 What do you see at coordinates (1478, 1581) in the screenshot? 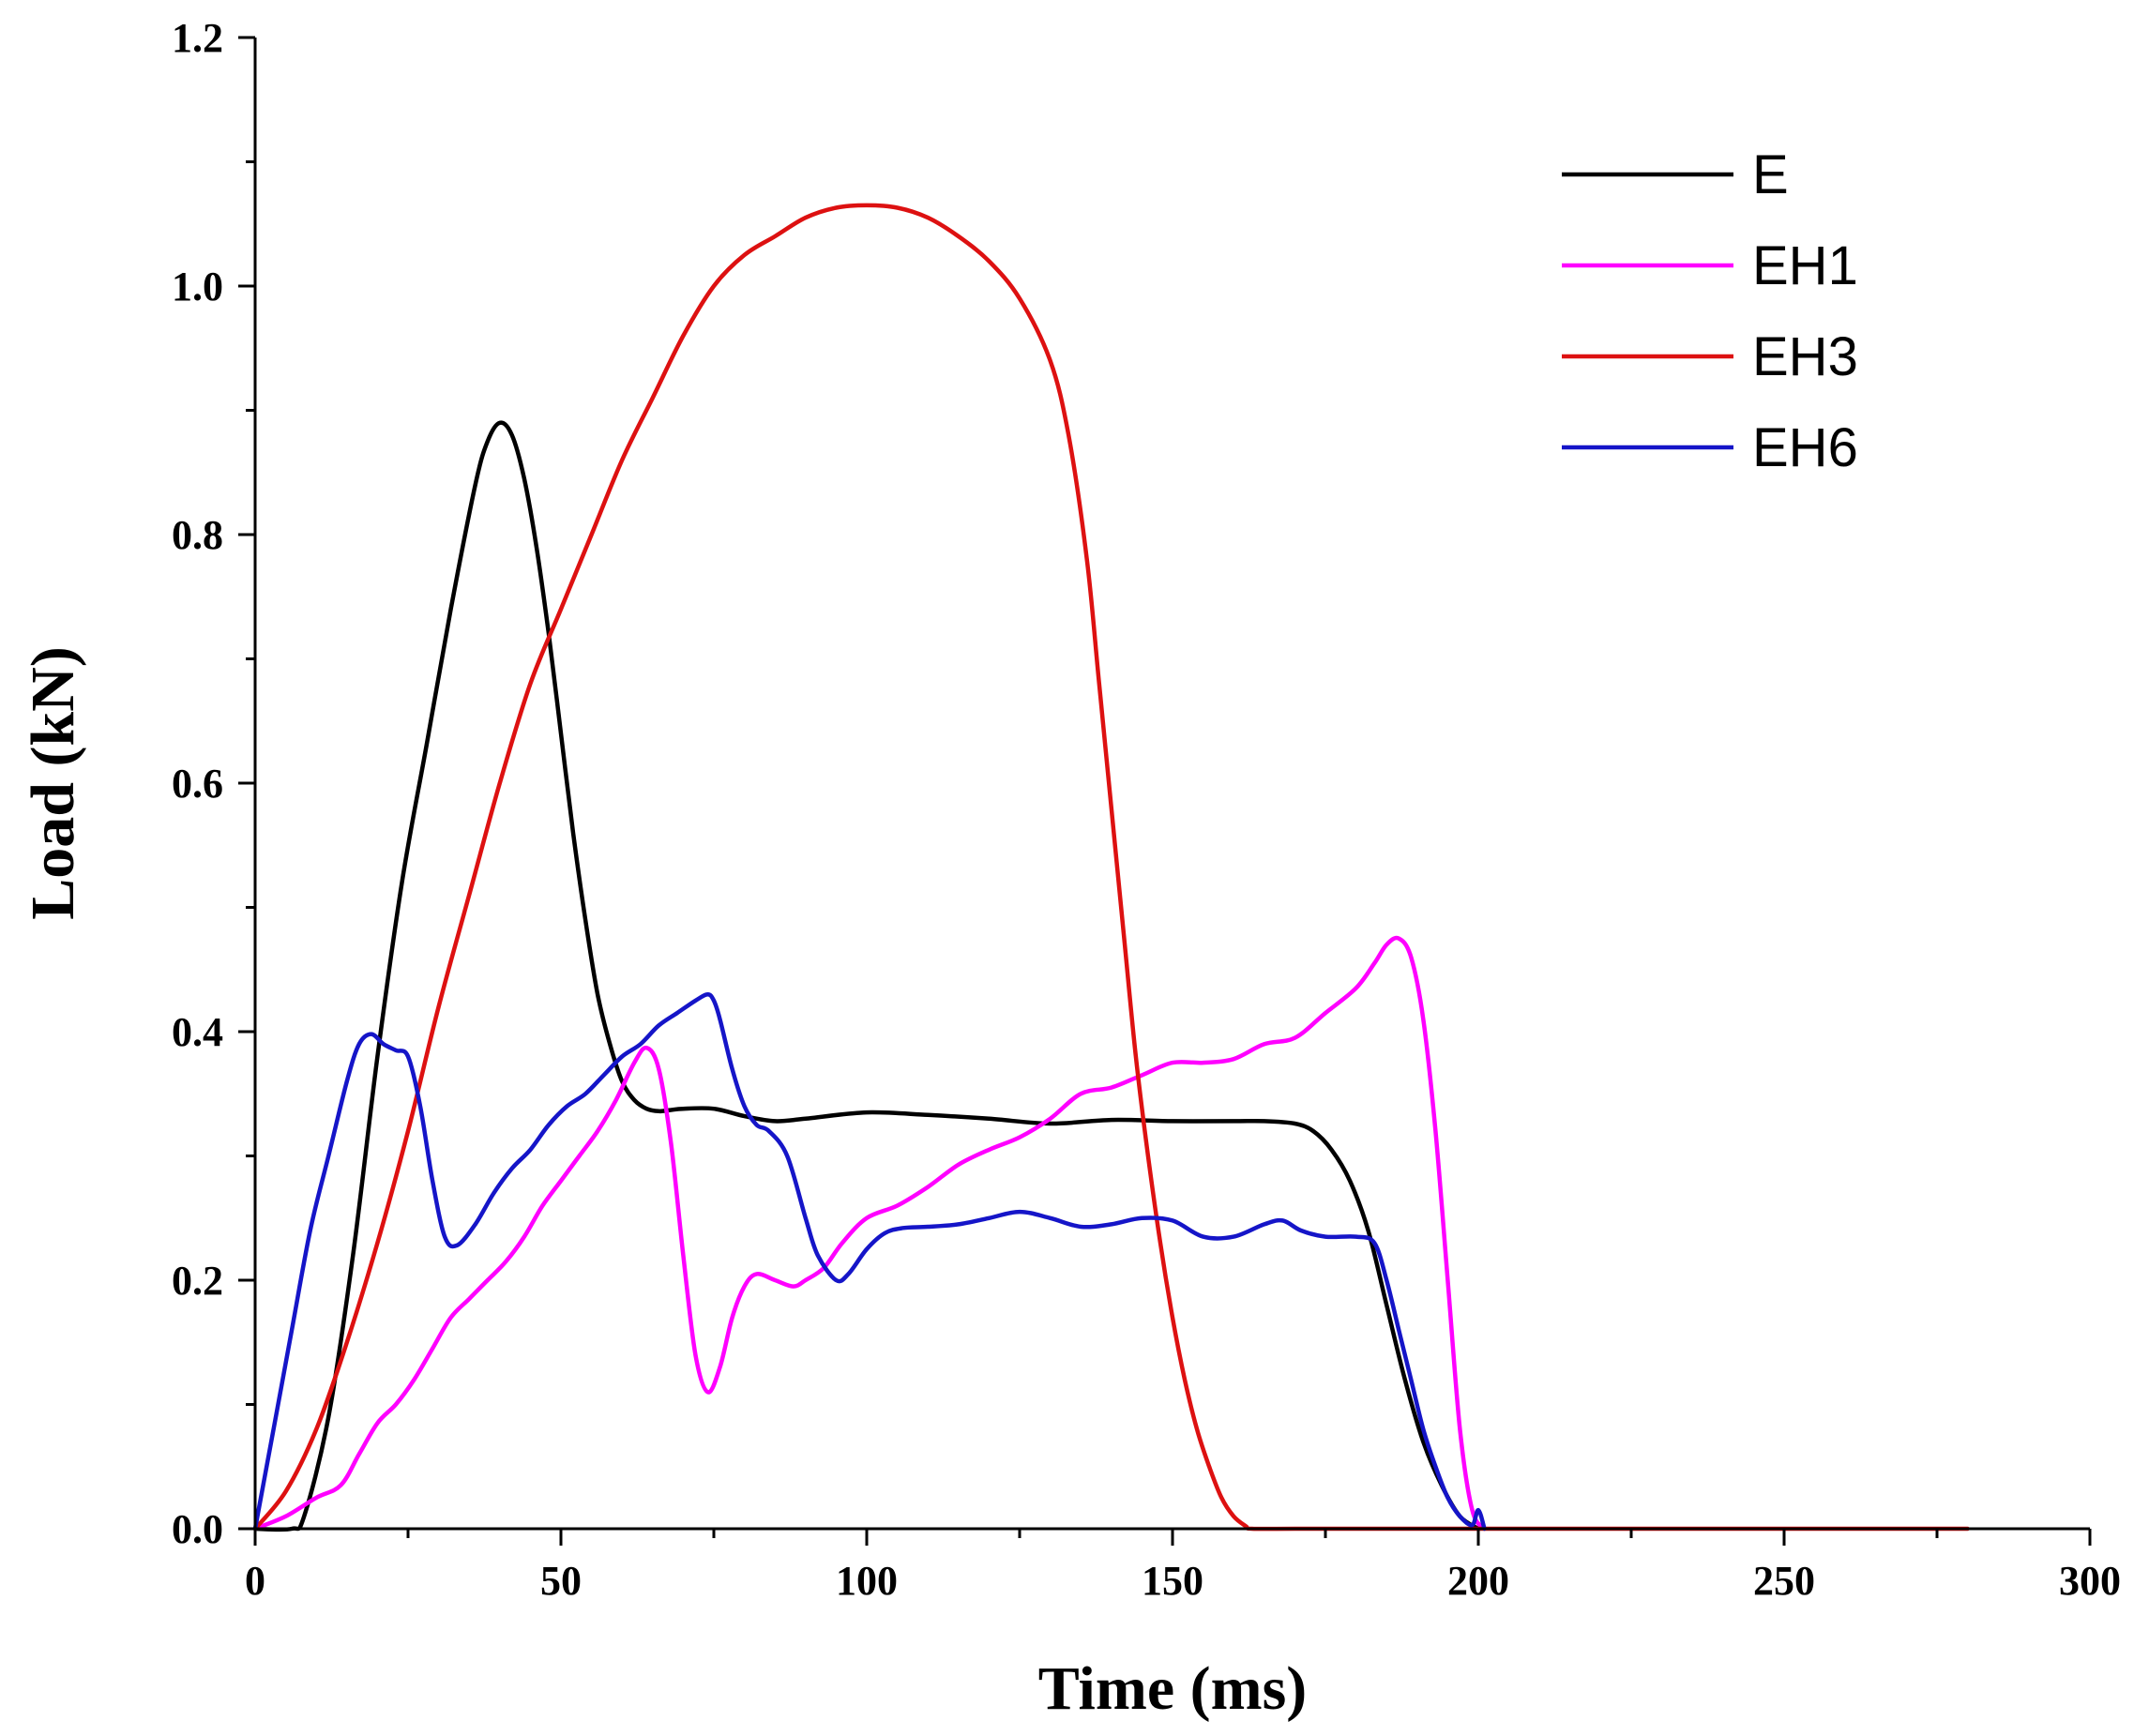
I see `x-tick-label: 200` at bounding box center [1478, 1581].